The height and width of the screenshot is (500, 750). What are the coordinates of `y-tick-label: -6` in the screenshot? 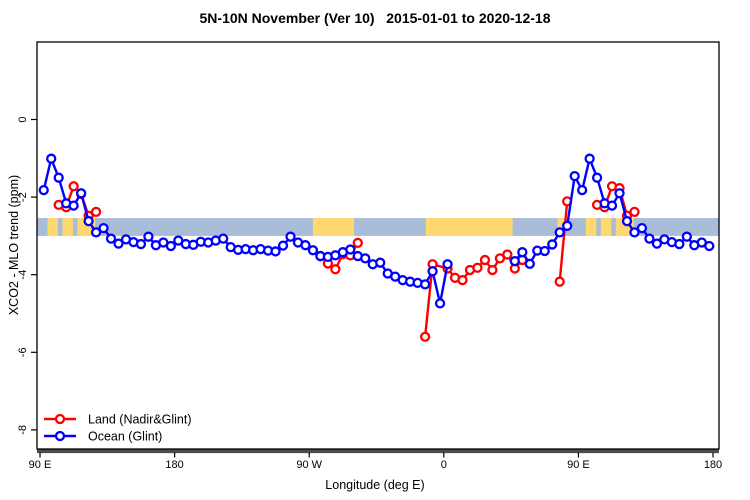 It's located at (23, 352).